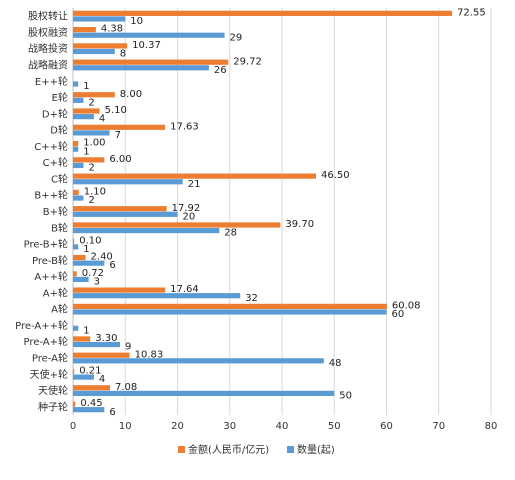 This screenshot has height=480, width=515. What do you see at coordinates (136, 21) in the screenshot?
I see `data-label-count: 10` at bounding box center [136, 21].